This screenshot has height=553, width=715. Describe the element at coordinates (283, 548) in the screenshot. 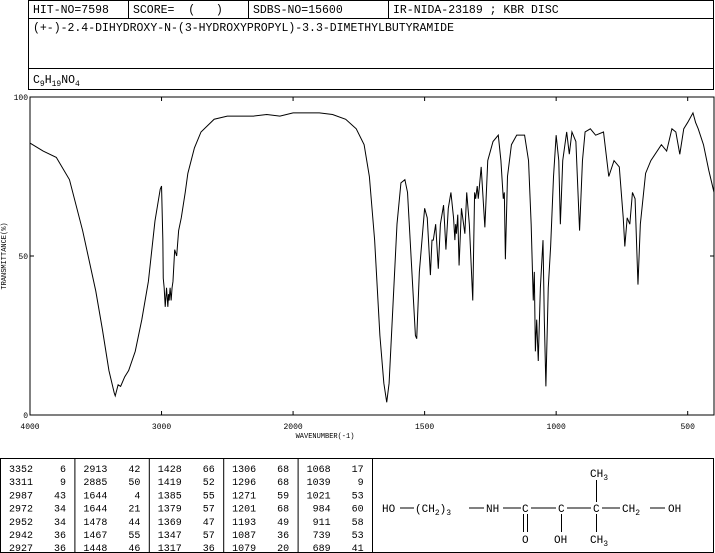

I see `peak-transmittance: 20` at that location.